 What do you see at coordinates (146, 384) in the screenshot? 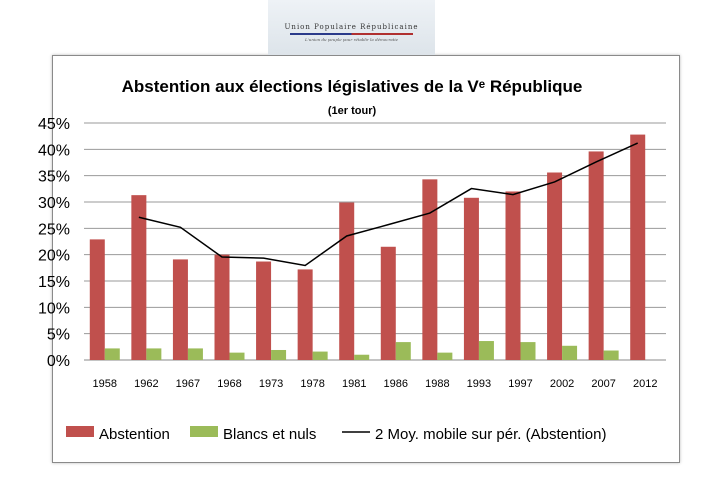
I see `x-tick-label: 1962` at bounding box center [146, 384].